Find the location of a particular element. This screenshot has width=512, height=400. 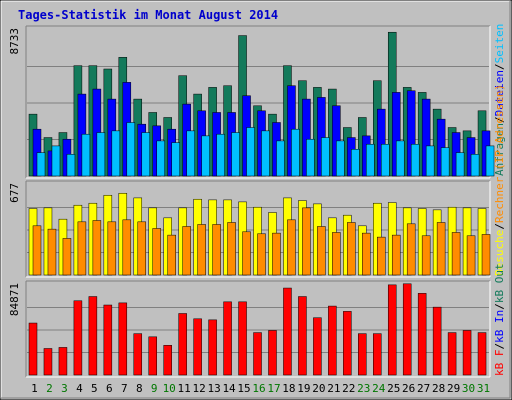

x-tick-label: 16 is located at coordinates (258, 388).